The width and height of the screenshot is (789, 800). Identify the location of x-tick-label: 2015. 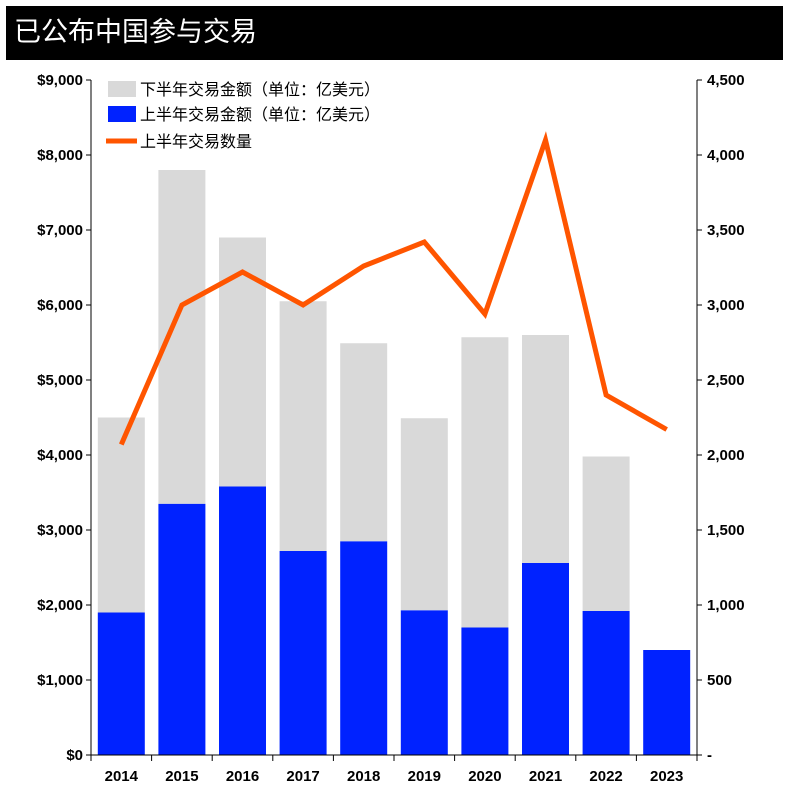
(181, 776).